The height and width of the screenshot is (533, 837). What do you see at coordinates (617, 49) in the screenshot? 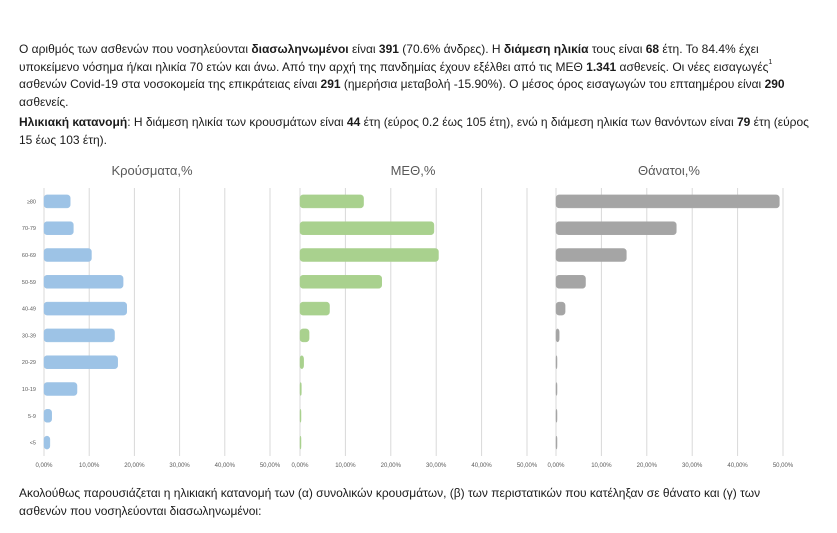
I see `p1-text: τους είναι` at bounding box center [617, 49].